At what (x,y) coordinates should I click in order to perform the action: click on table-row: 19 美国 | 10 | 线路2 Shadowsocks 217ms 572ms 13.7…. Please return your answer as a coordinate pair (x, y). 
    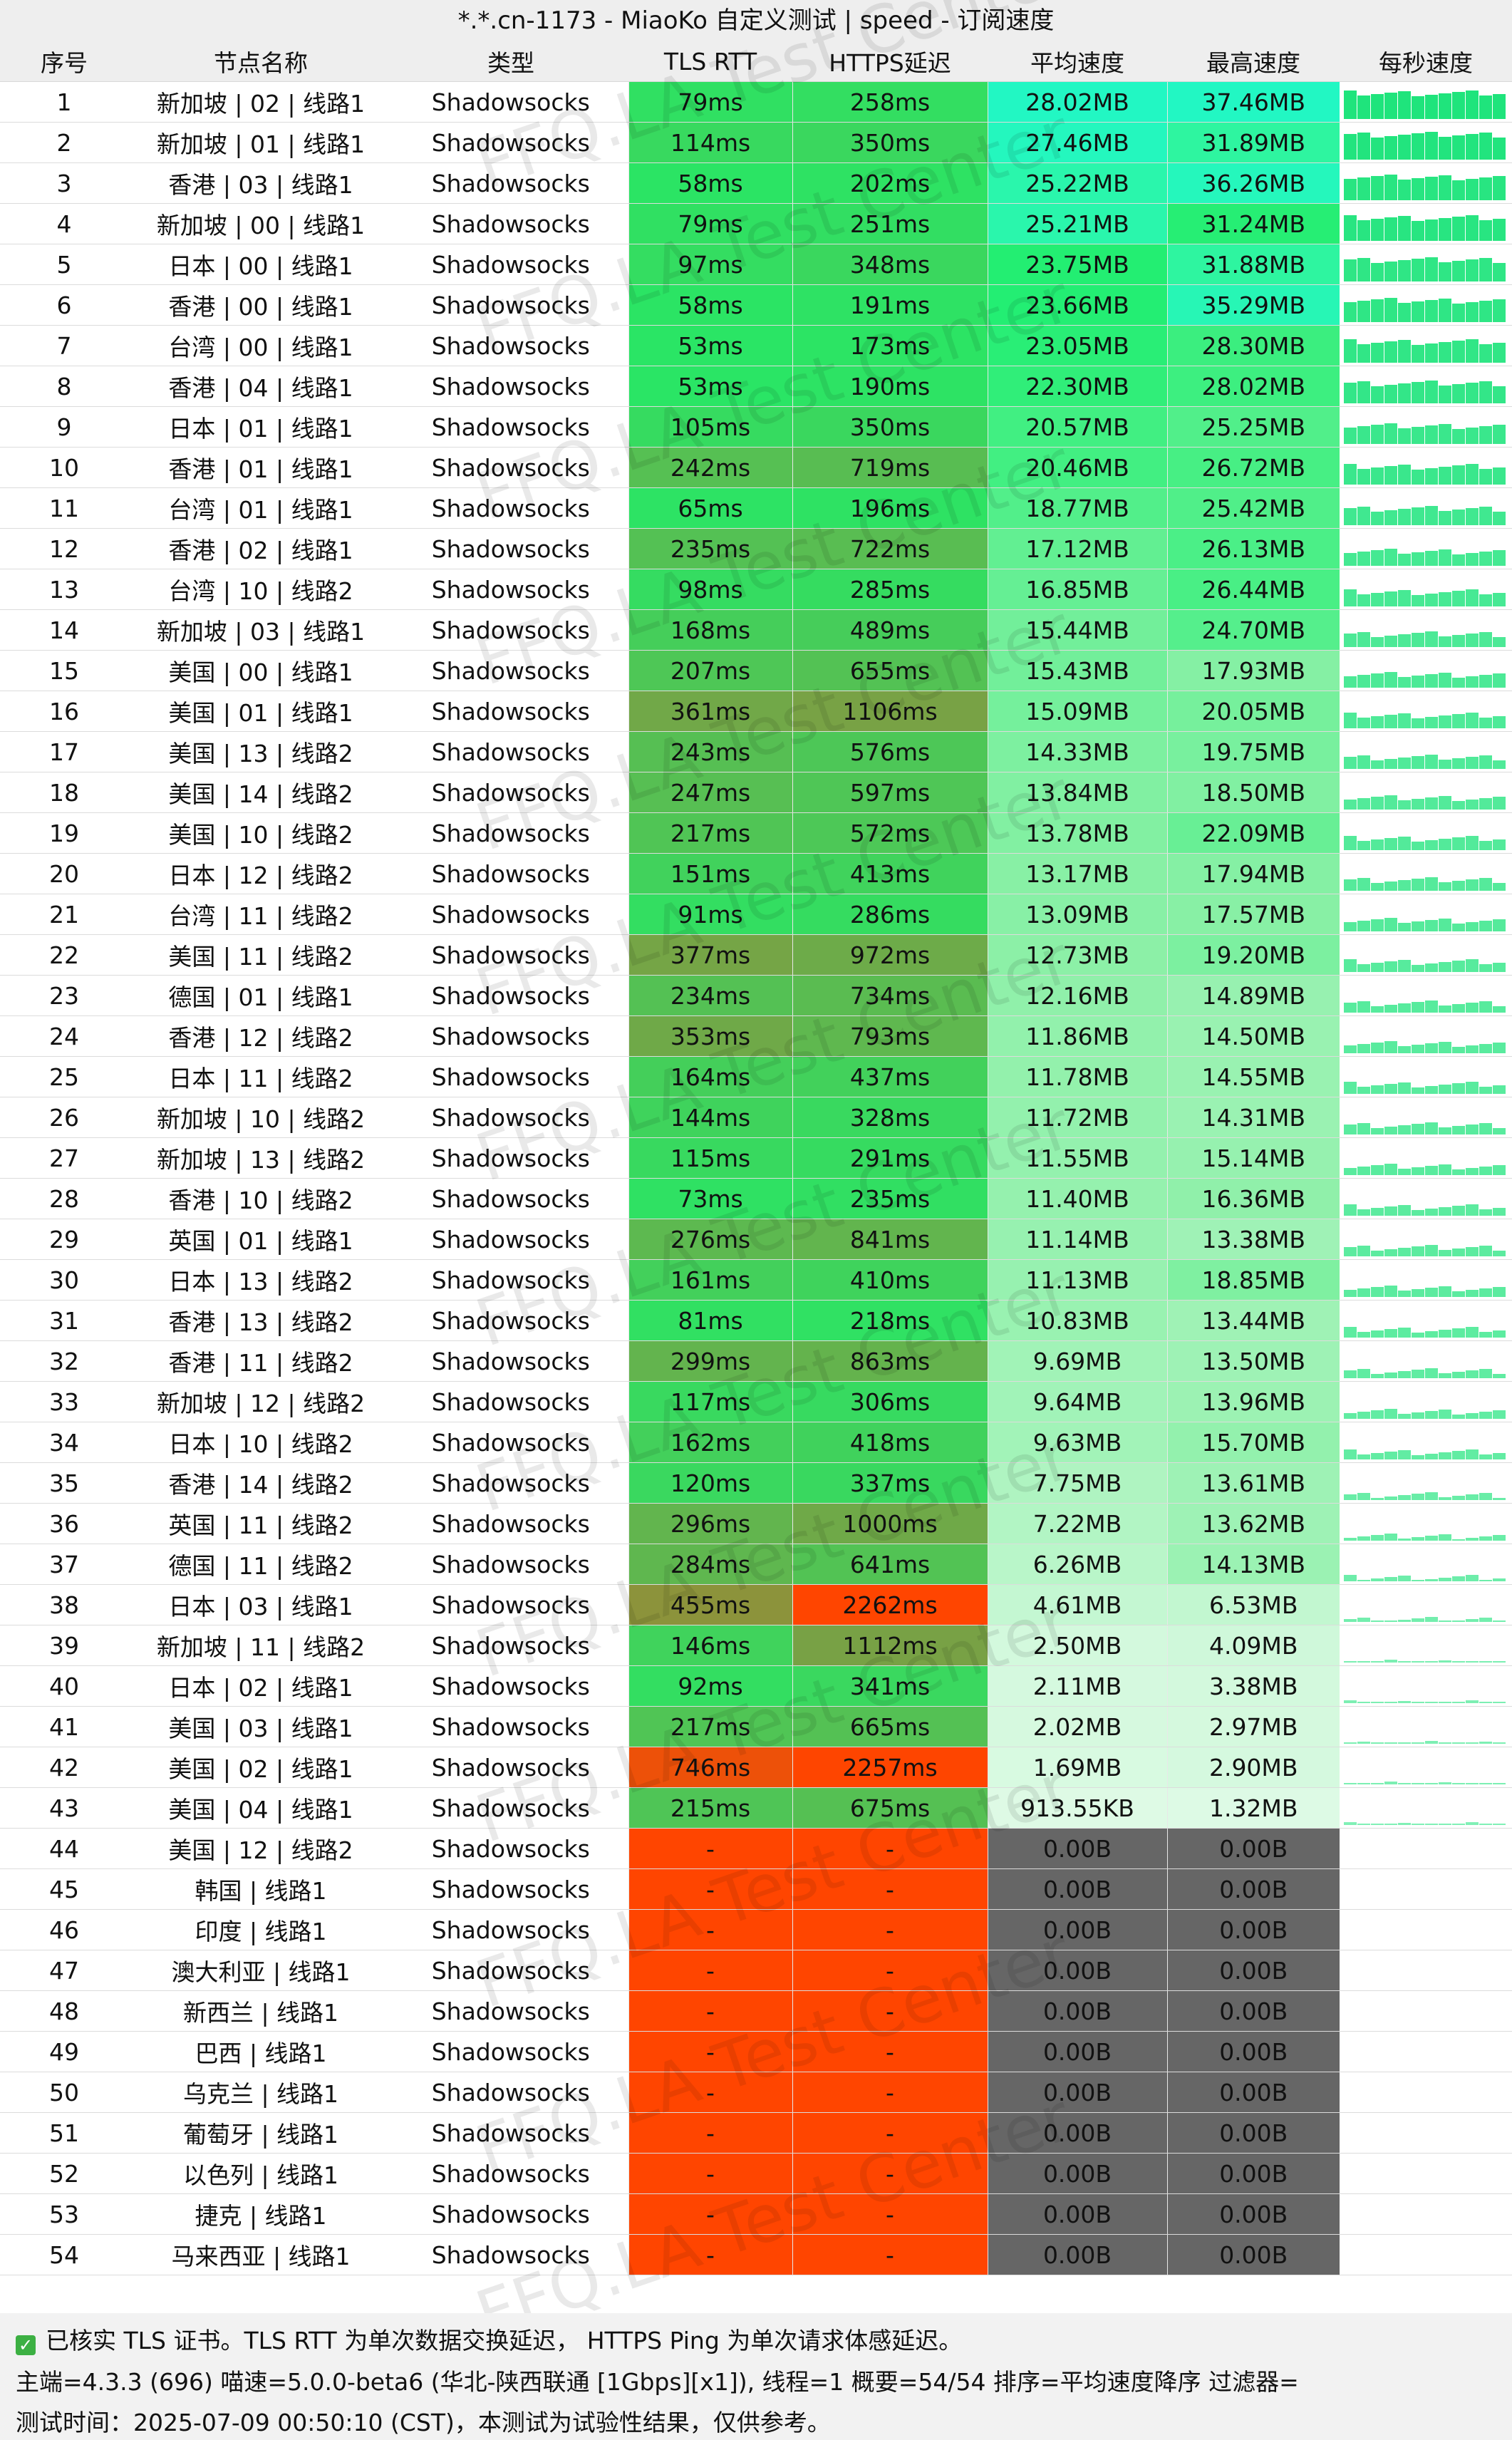
    Looking at the image, I should click on (756, 833).